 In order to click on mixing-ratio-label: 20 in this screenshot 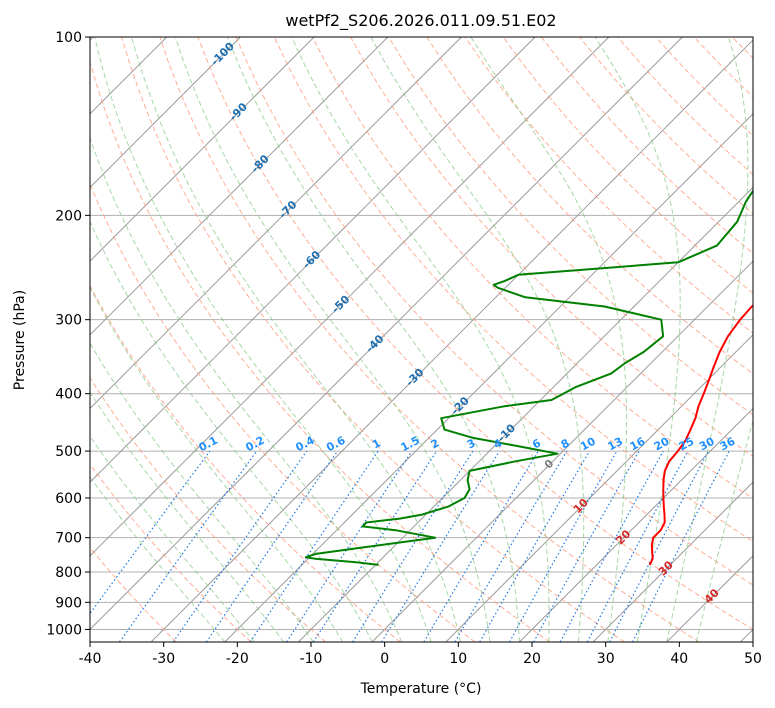, I will do `click(662, 444)`.